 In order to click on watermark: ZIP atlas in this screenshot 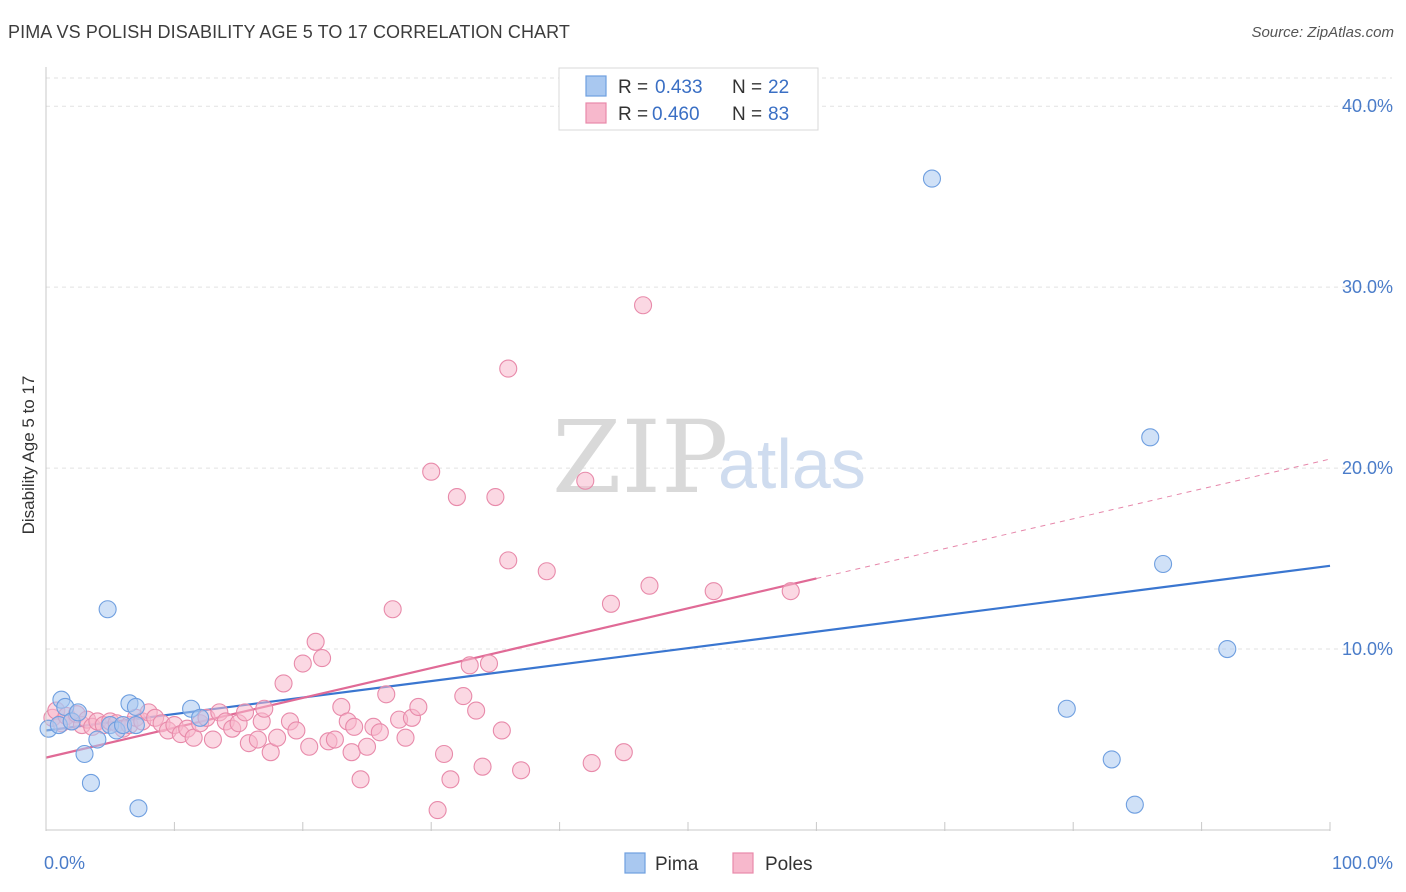, I will do `click(709, 457)`.